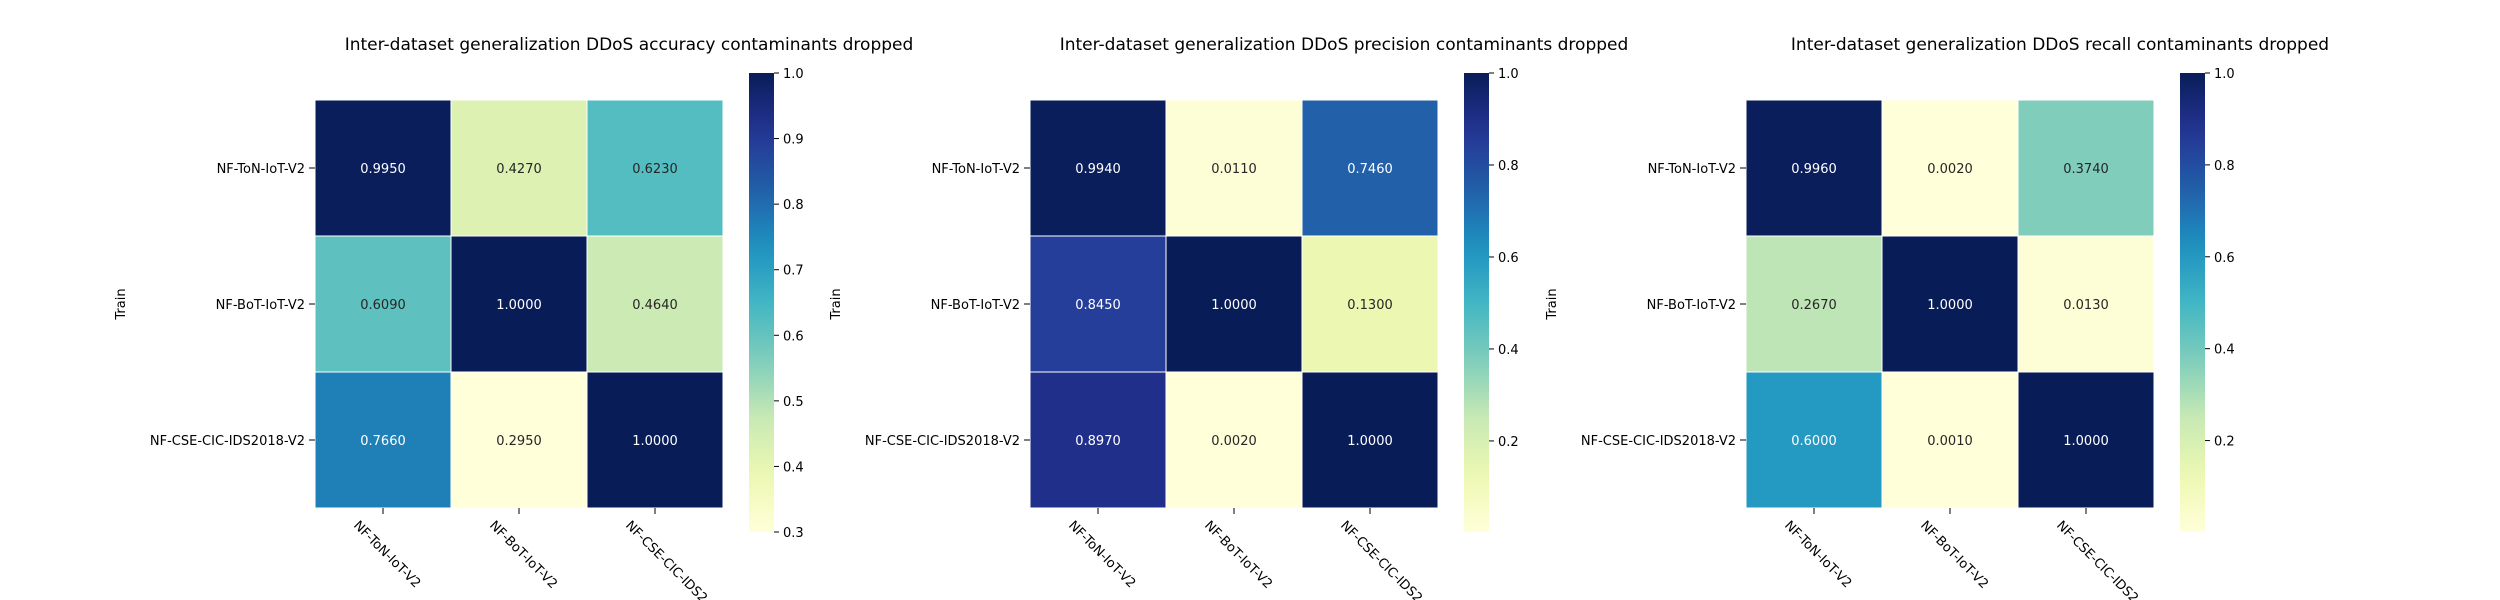 The width and height of the screenshot is (2500, 600). I want to click on cell-value-label: 0.8970, so click(1098, 441).